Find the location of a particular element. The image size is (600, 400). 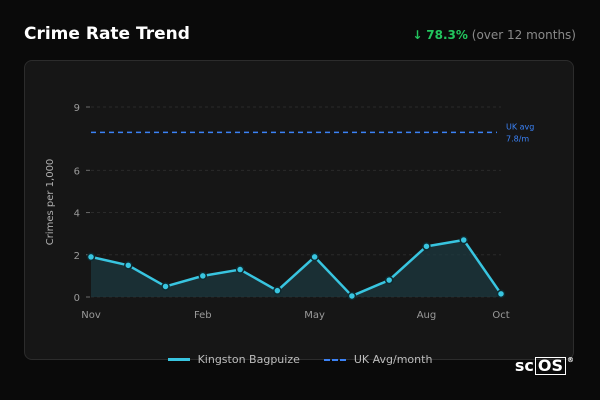

change-summary: ↓ 78.3% (over 12 months) is located at coordinates (494, 35).